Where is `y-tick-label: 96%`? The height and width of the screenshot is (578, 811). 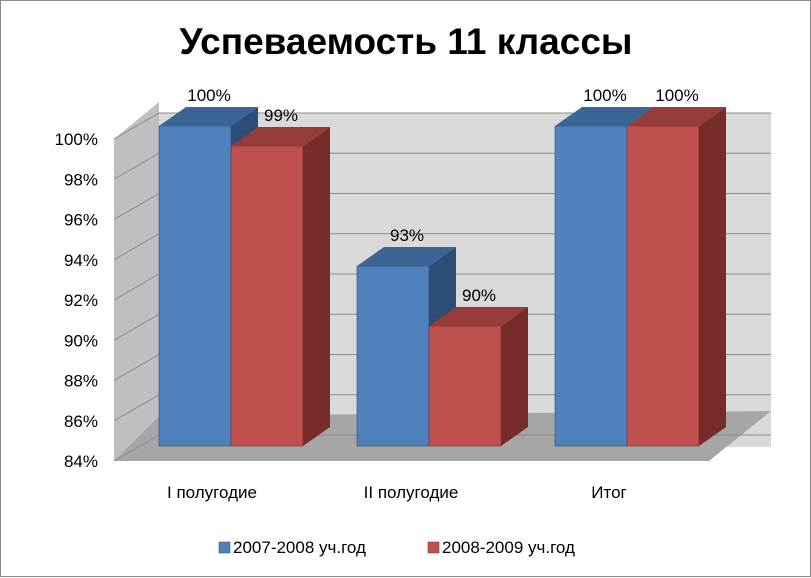 y-tick-label: 96% is located at coordinates (81, 220).